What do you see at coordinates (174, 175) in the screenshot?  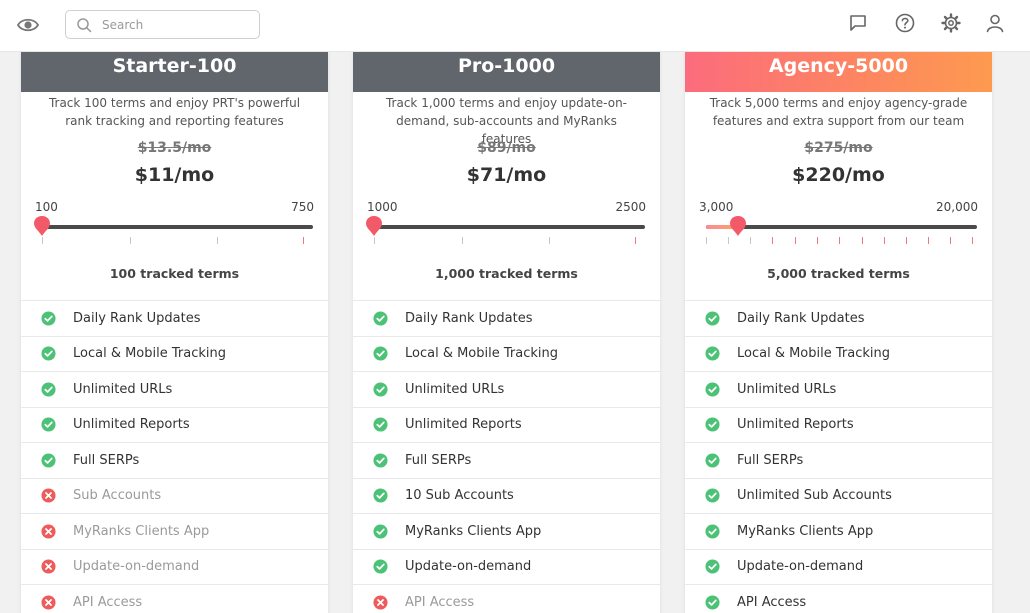 I see `price: $11/mo` at bounding box center [174, 175].